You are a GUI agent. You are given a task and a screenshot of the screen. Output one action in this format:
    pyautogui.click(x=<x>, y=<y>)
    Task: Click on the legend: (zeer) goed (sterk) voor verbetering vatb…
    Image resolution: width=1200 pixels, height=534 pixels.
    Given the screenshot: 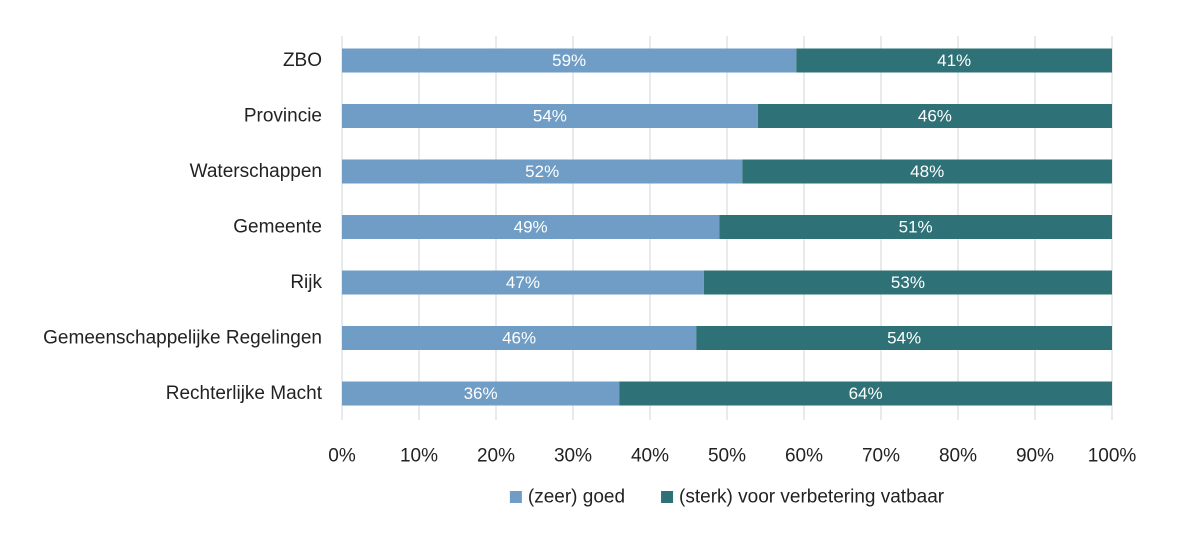 What is the action you would take?
    pyautogui.click(x=727, y=497)
    